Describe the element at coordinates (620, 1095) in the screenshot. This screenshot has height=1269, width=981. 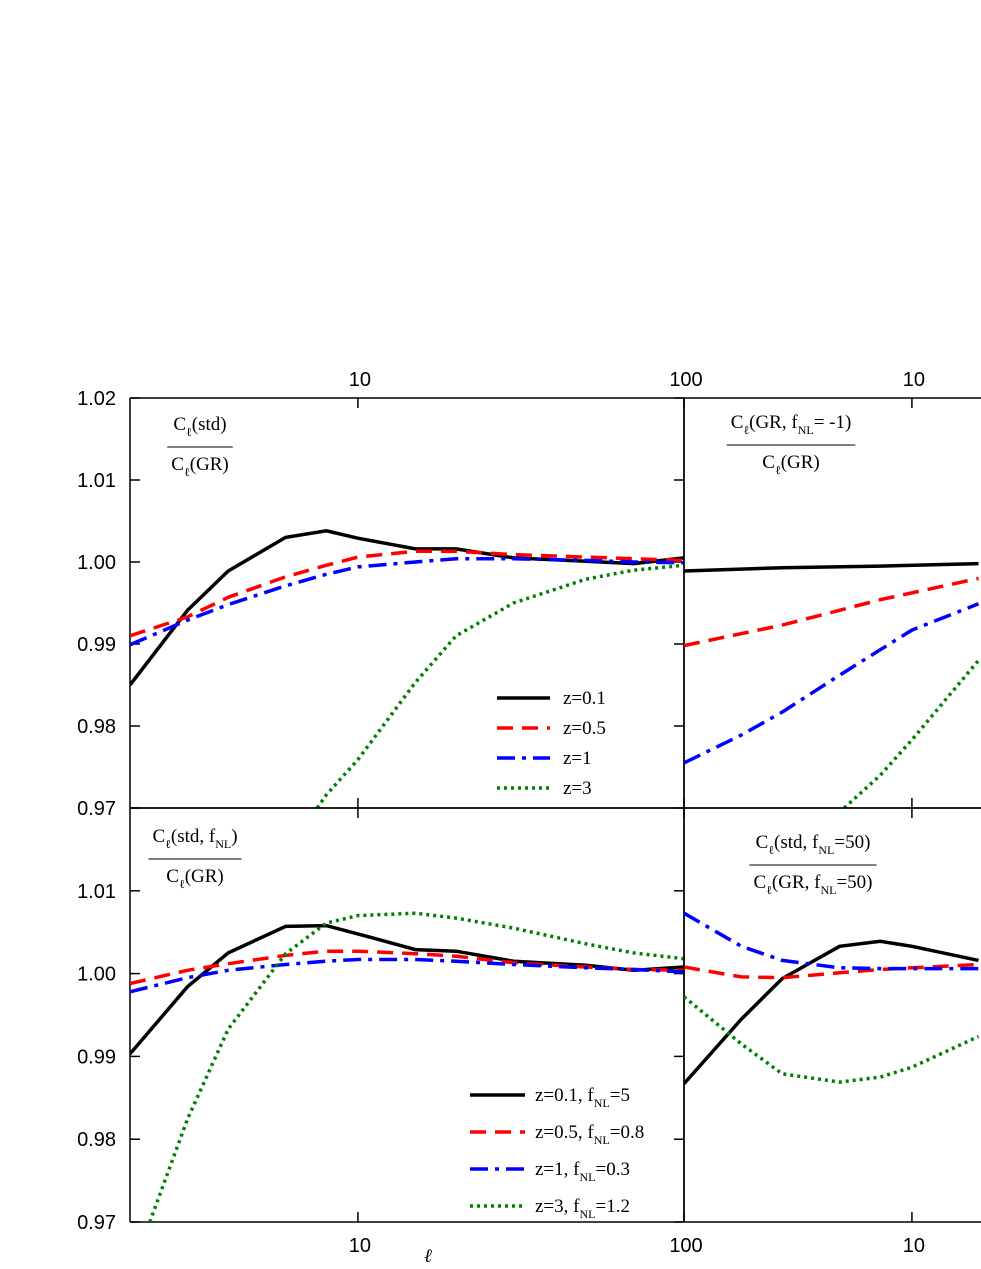
I see `text-run: =5` at that location.